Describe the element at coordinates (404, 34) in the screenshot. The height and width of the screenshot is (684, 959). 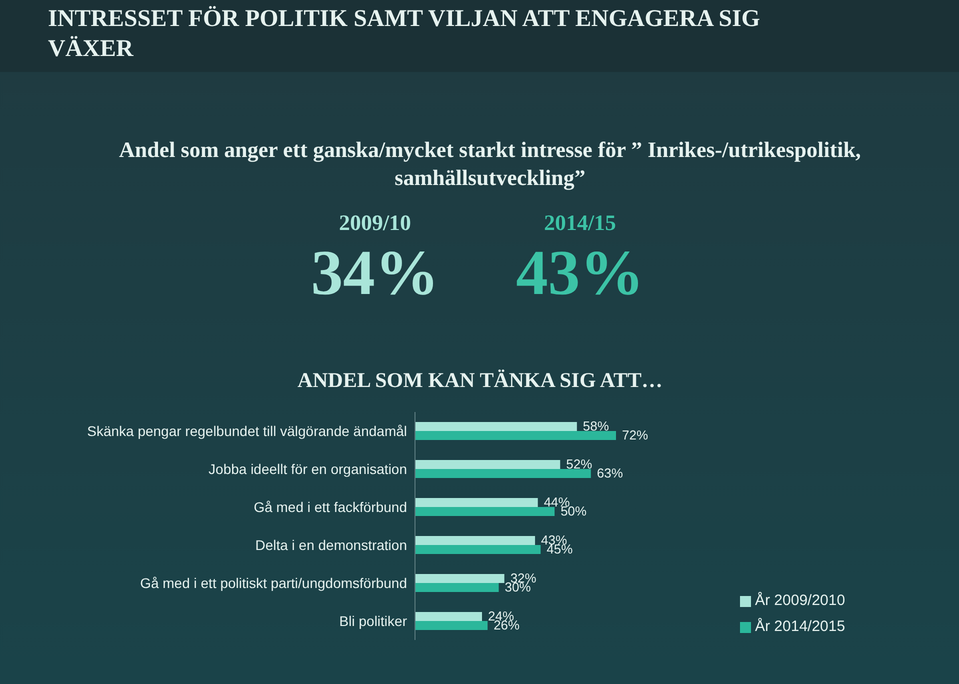
I see `chart-title: INTRESSET FÖR POLITIK SAMT VILJAN ATT ENGAGERA SIG VÄXER` at that location.